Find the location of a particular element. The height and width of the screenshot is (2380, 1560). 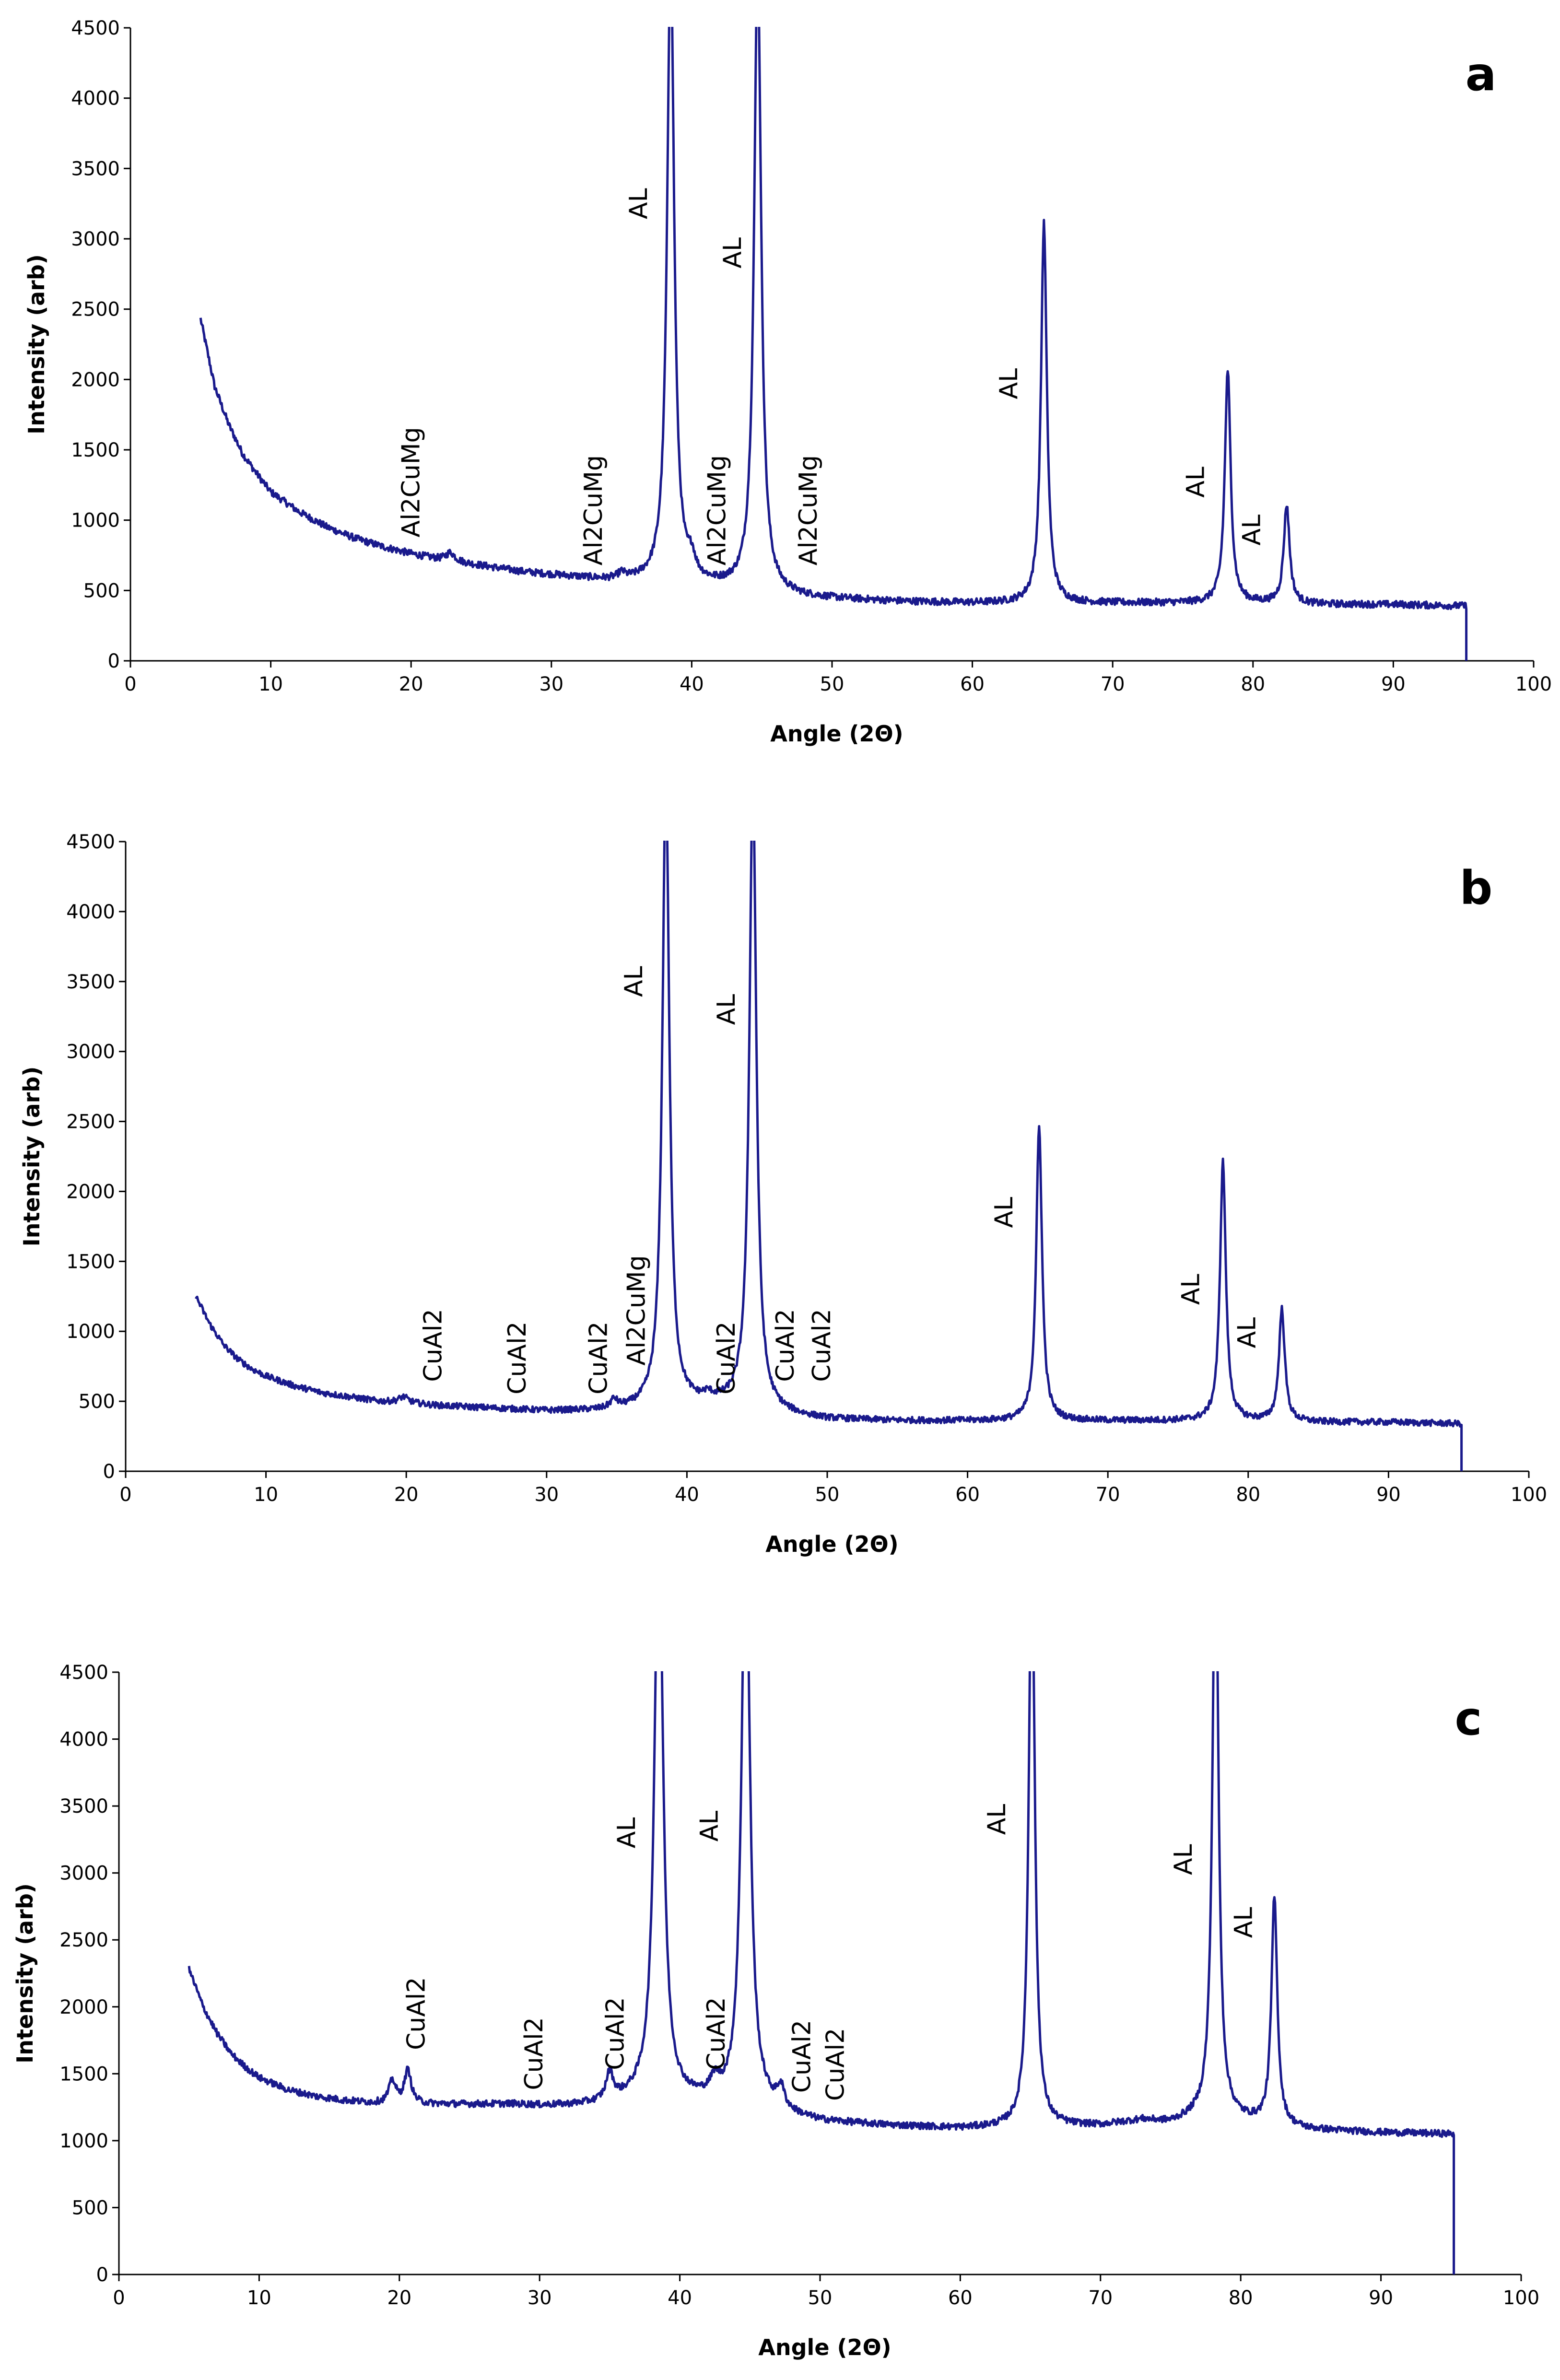

panel-letter: a is located at coordinates (1481, 74).